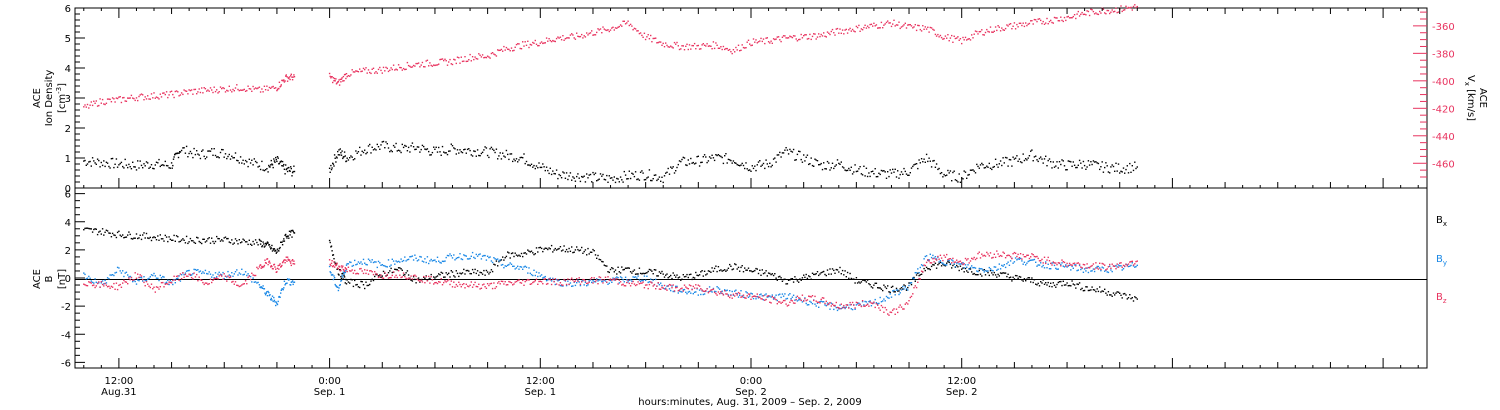 Image resolution: width=1500 pixels, height=410 pixels. I want to click on density-tick-label: 4, so click(68, 69).